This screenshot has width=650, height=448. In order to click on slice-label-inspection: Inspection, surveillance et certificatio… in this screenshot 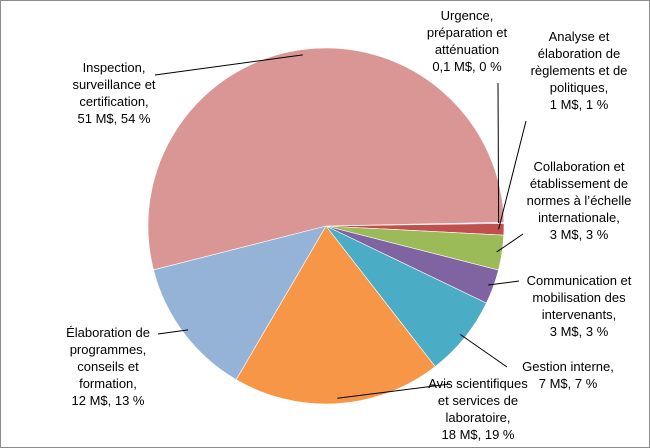, I will do `click(114, 93)`.